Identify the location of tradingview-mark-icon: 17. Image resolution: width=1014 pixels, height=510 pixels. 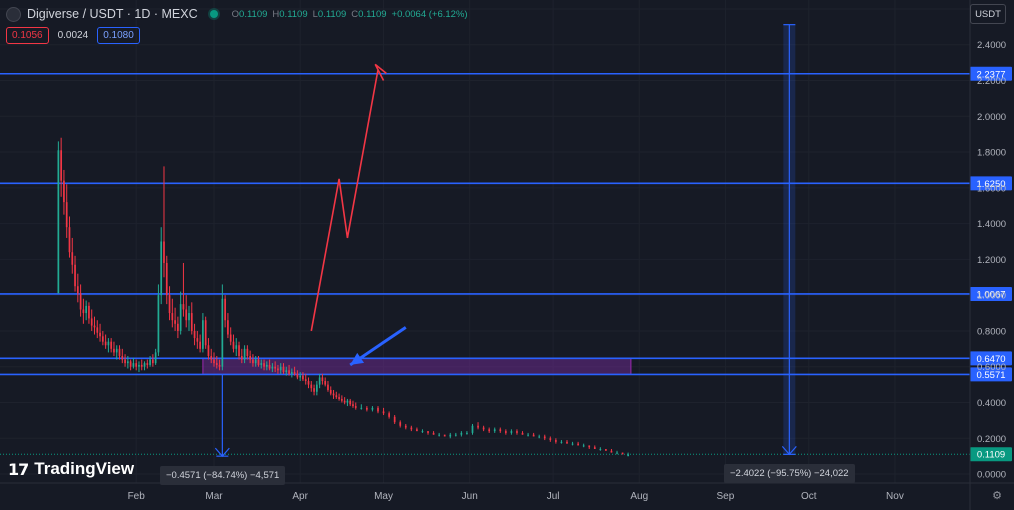
(18, 469).